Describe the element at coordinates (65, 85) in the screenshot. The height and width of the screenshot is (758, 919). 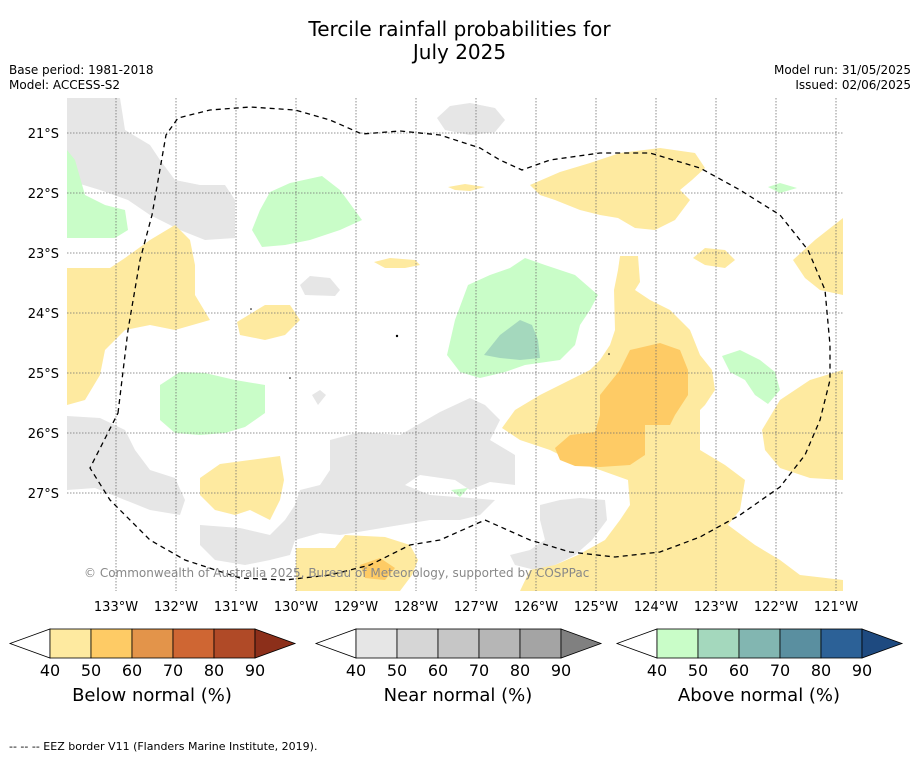
I see `model-name: Model: ACCESS-S2` at that location.